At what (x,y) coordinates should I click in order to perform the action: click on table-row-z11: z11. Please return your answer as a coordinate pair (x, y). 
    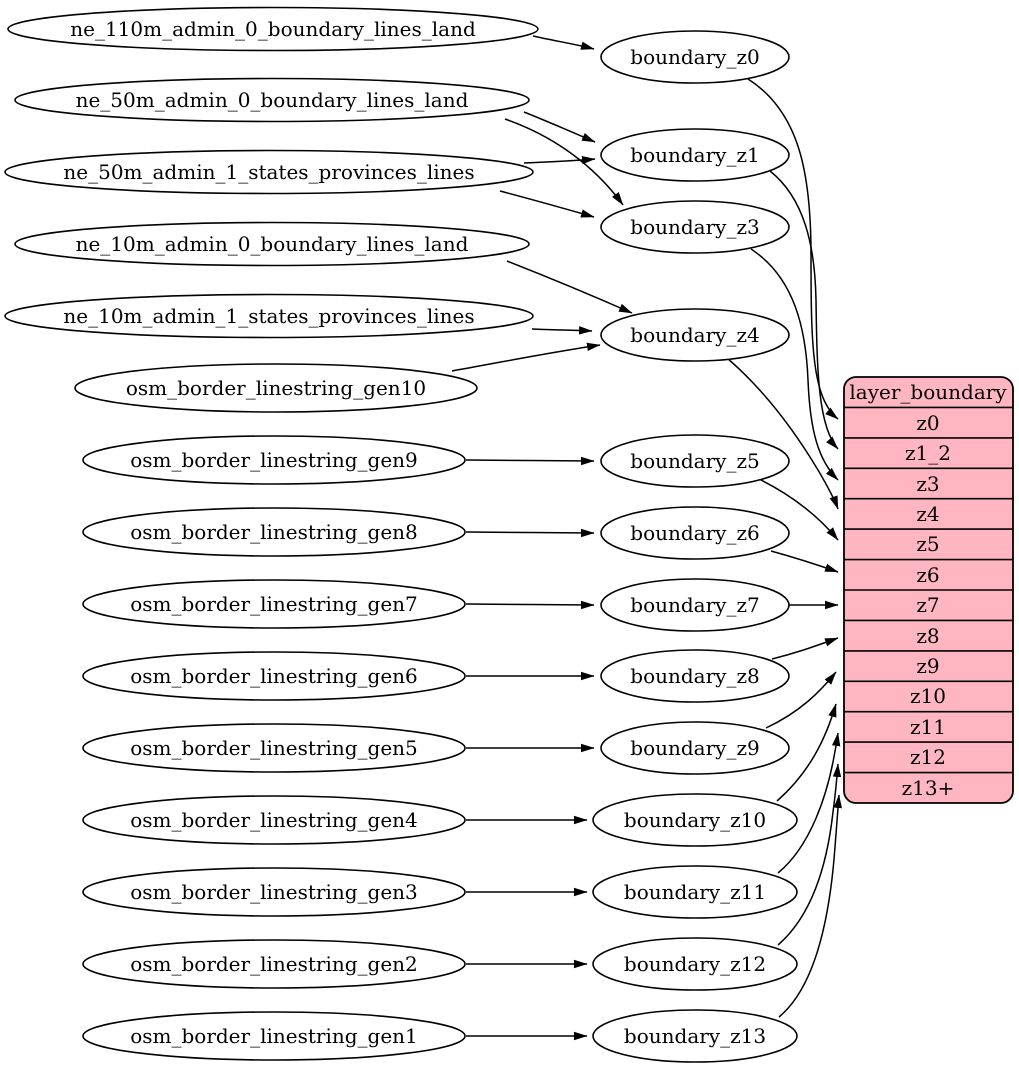
    Looking at the image, I should click on (928, 727).